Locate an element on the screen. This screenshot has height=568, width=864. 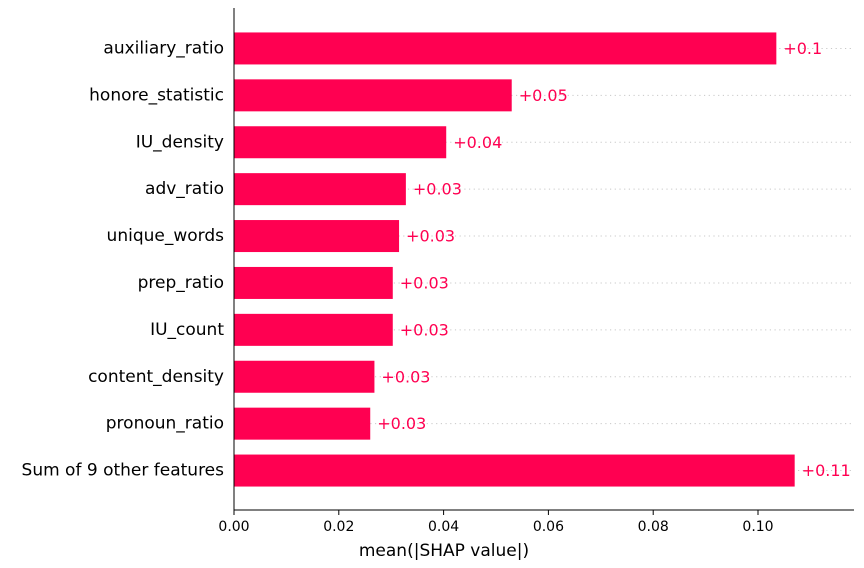
x-tick-label: 0.02 is located at coordinates (338, 527).